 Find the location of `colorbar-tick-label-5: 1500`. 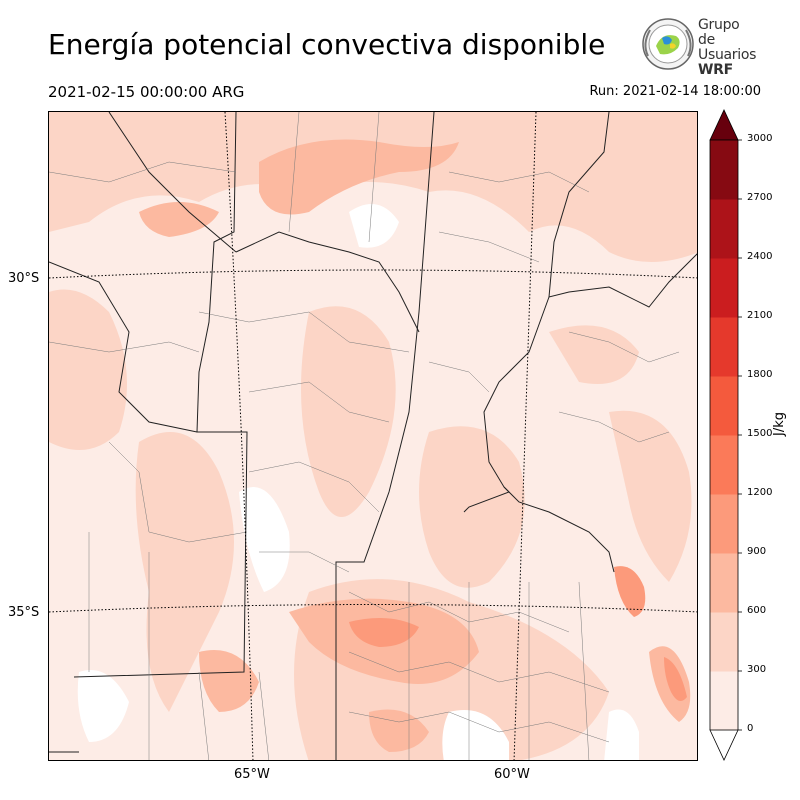

colorbar-tick-label-5: 1500 is located at coordinates (760, 433).